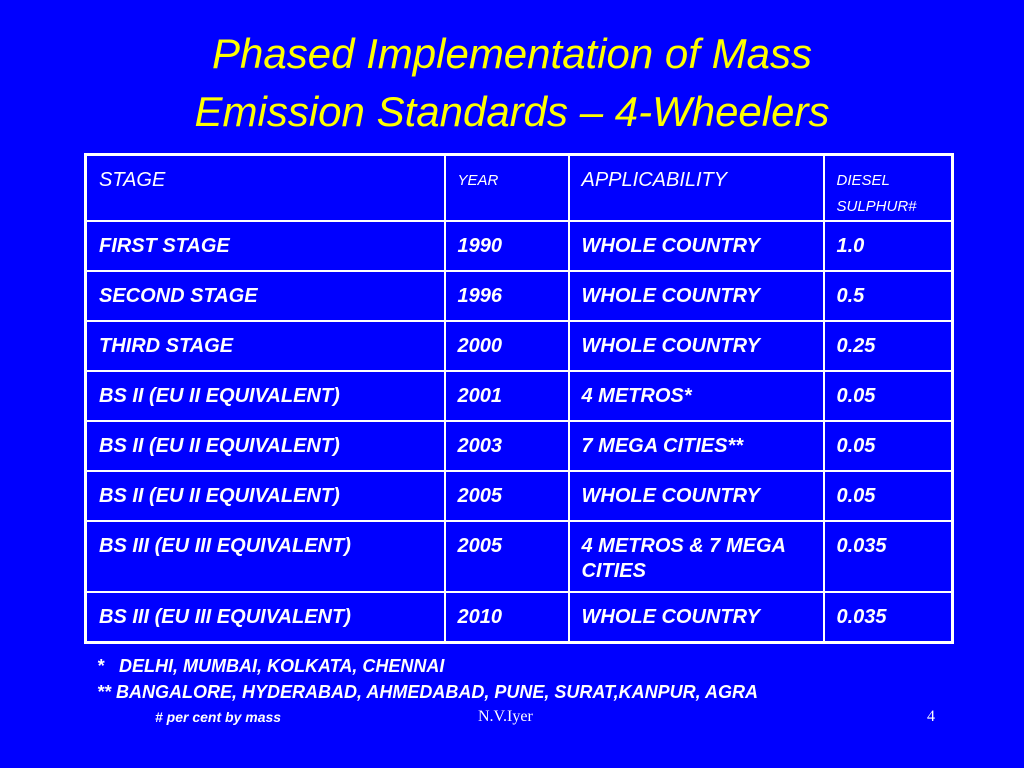  Describe the element at coordinates (506, 617) in the screenshot. I see `table-cell: 2010` at that location.